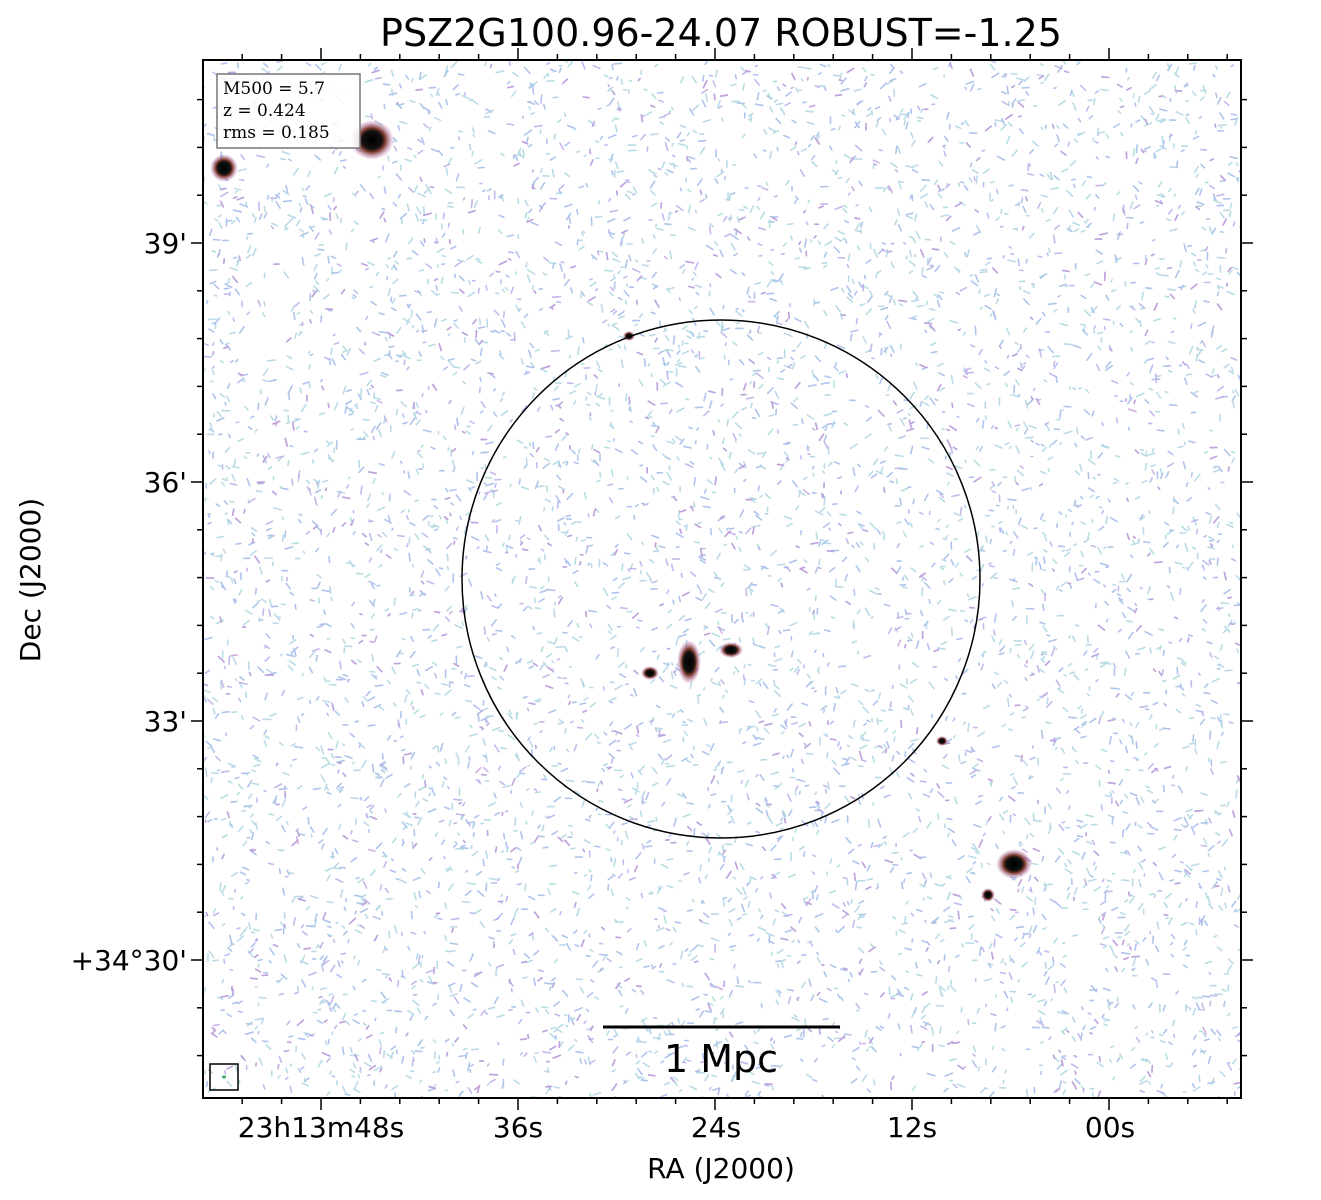  What do you see at coordinates (721, 1059) in the screenshot?
I see `scale-bar-label: 1 Mpc` at bounding box center [721, 1059].